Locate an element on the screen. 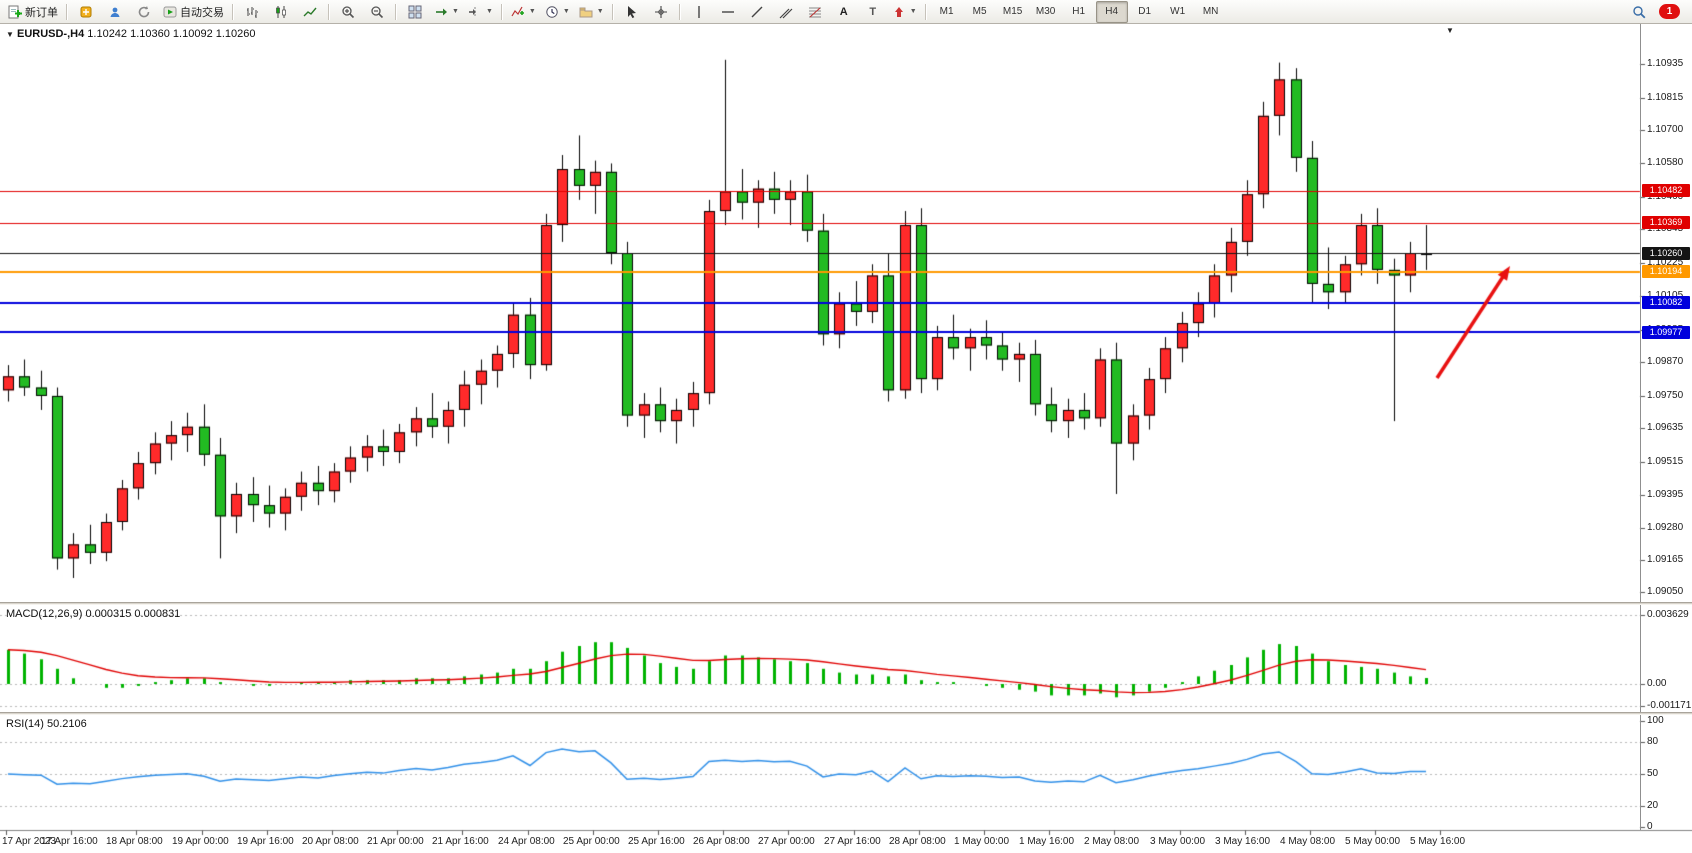 This screenshot has height=853, width=1692. notification-badge: 1 is located at coordinates (1669, 11).